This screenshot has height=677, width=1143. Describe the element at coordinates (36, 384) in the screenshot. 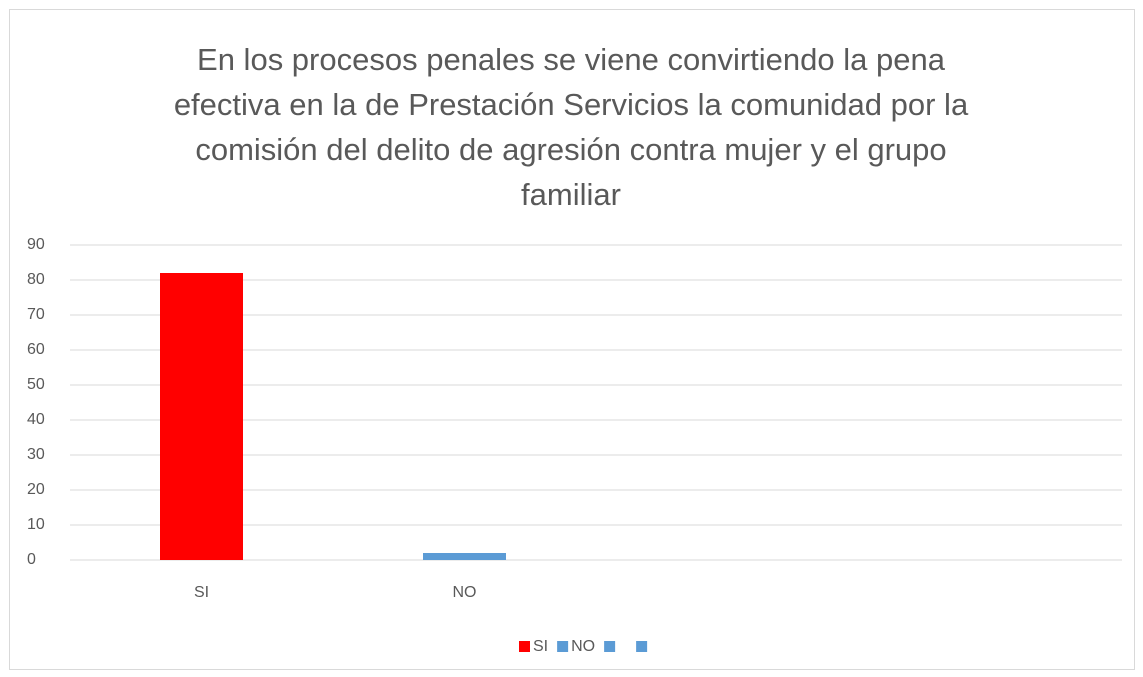

I see `y-tick-label: 50` at that location.